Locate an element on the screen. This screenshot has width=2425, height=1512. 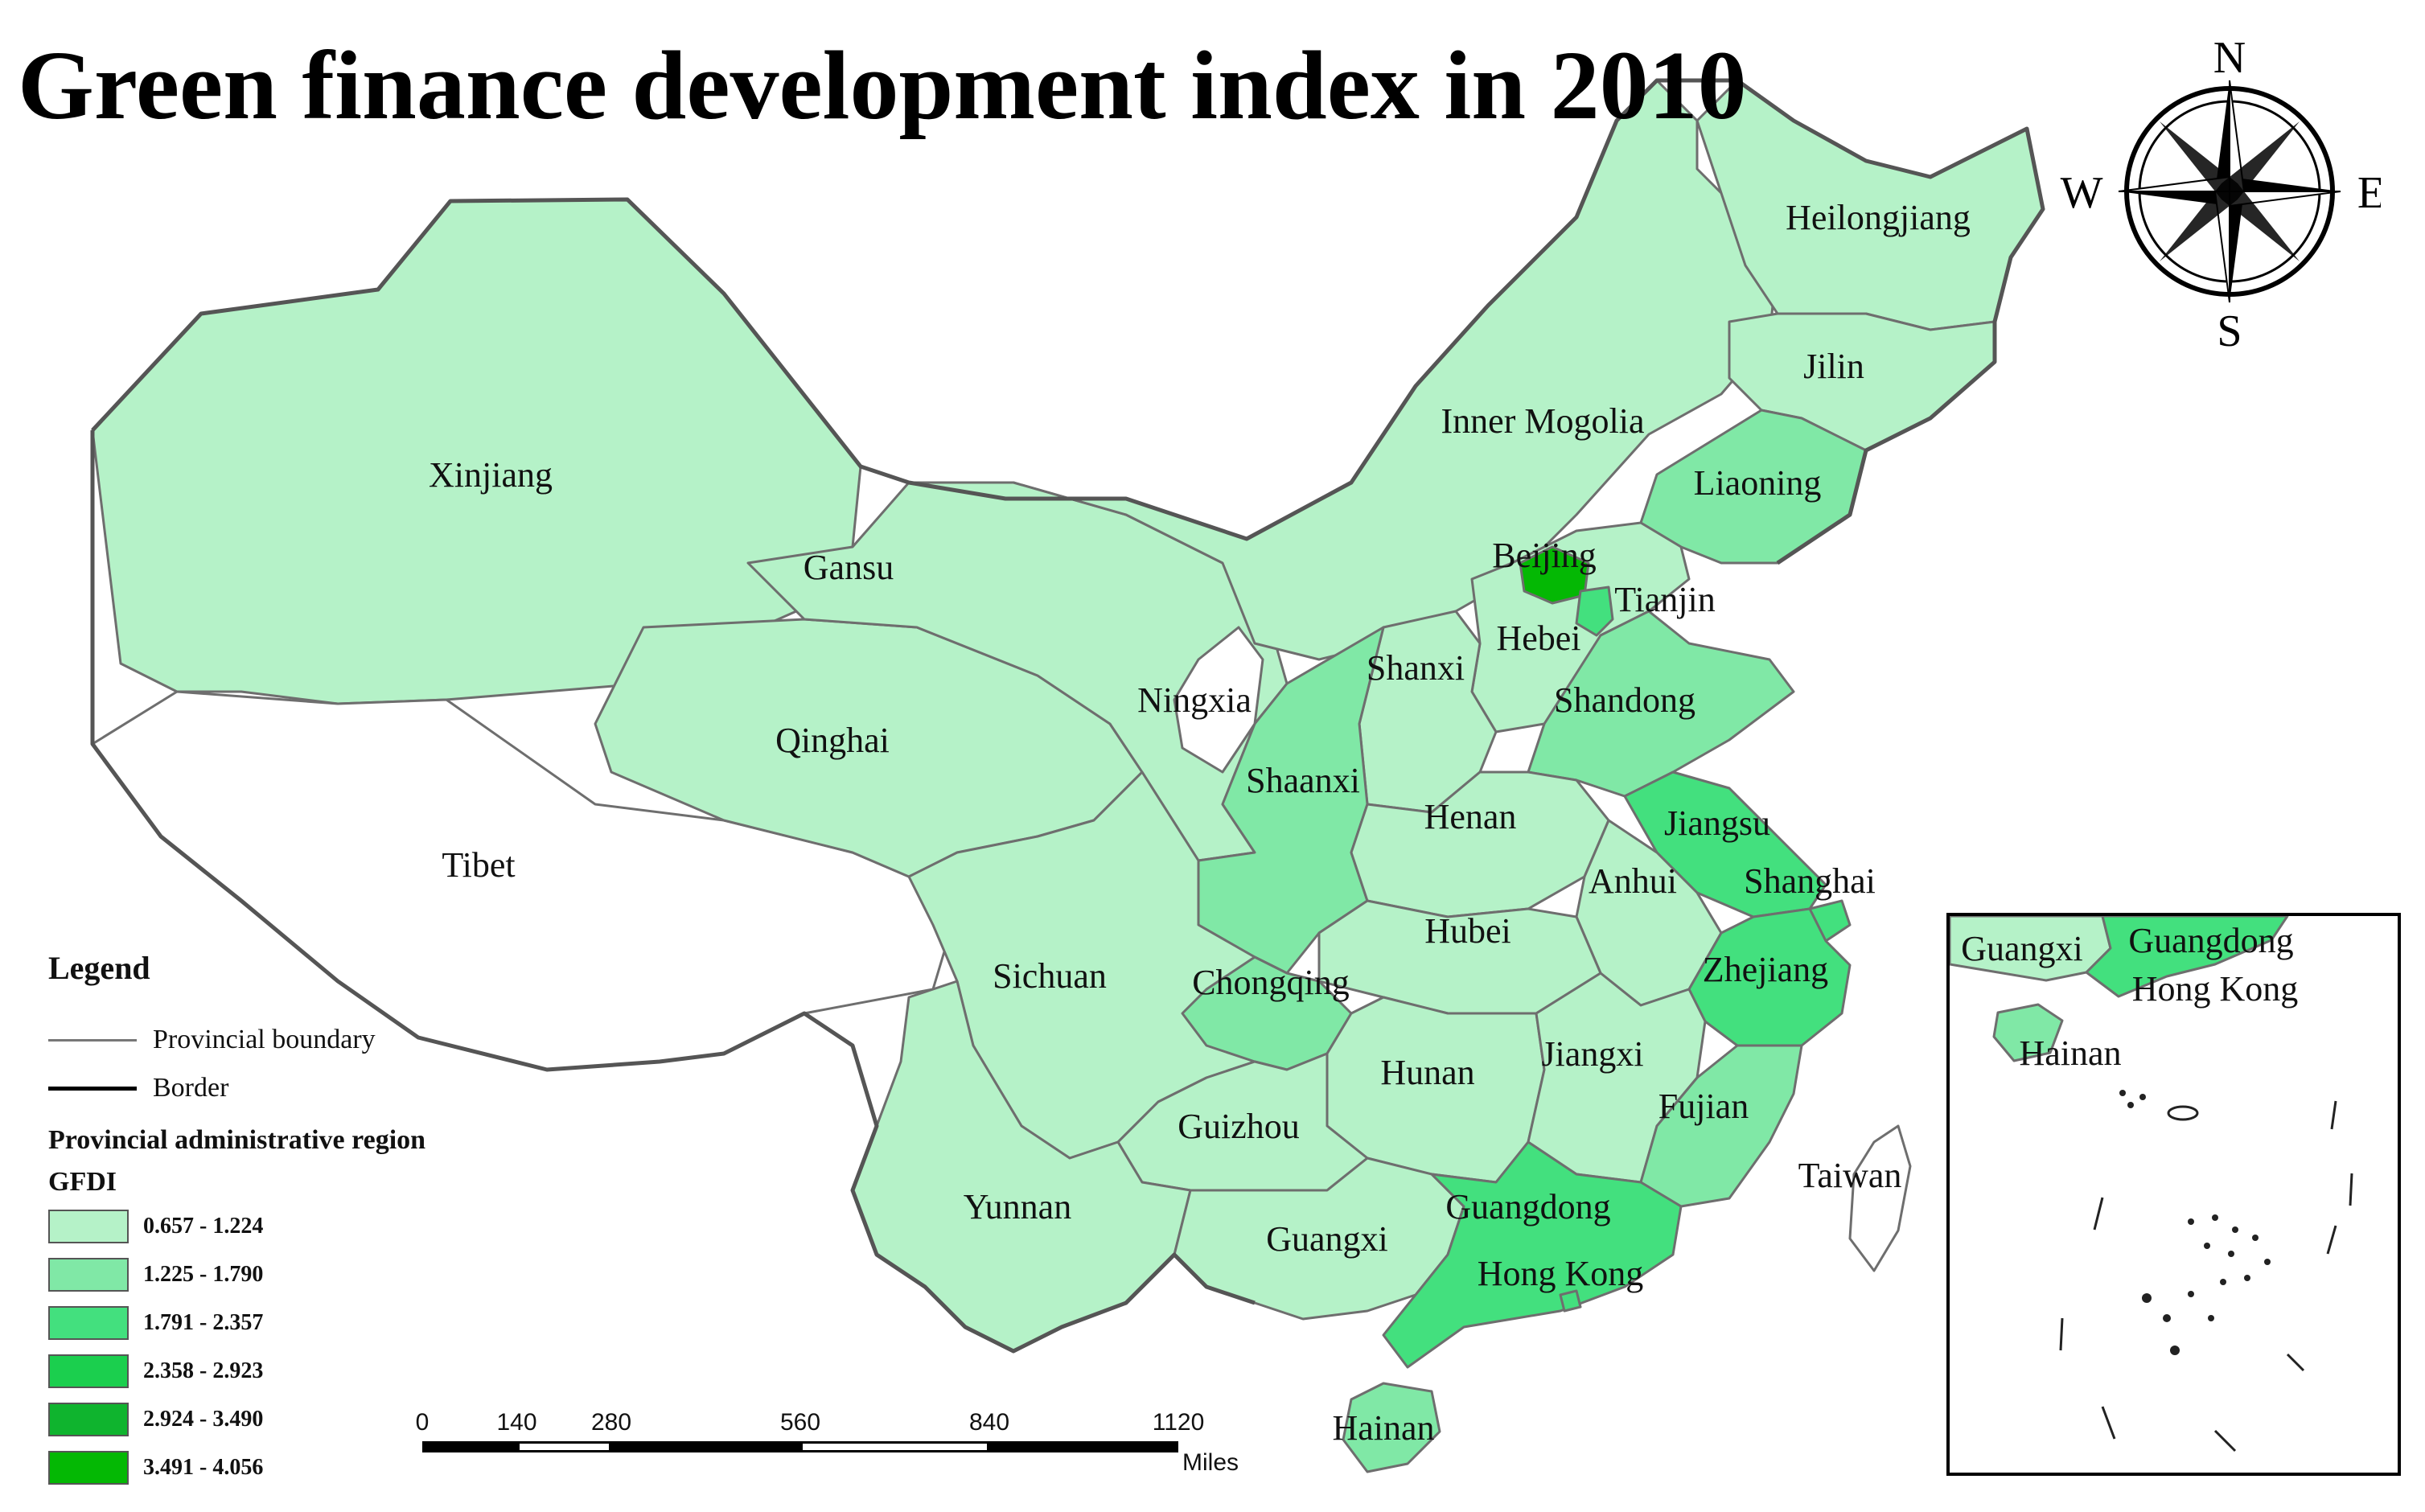
province-label-taiwan: Taiwan is located at coordinates (1850, 1176).